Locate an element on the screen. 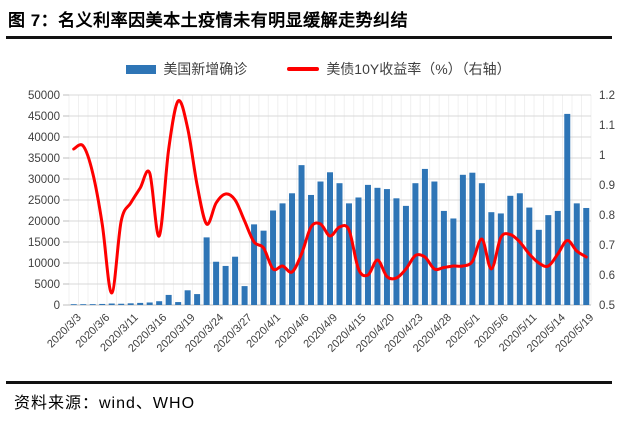  right-axis-label: 0.6 is located at coordinates (607, 276).